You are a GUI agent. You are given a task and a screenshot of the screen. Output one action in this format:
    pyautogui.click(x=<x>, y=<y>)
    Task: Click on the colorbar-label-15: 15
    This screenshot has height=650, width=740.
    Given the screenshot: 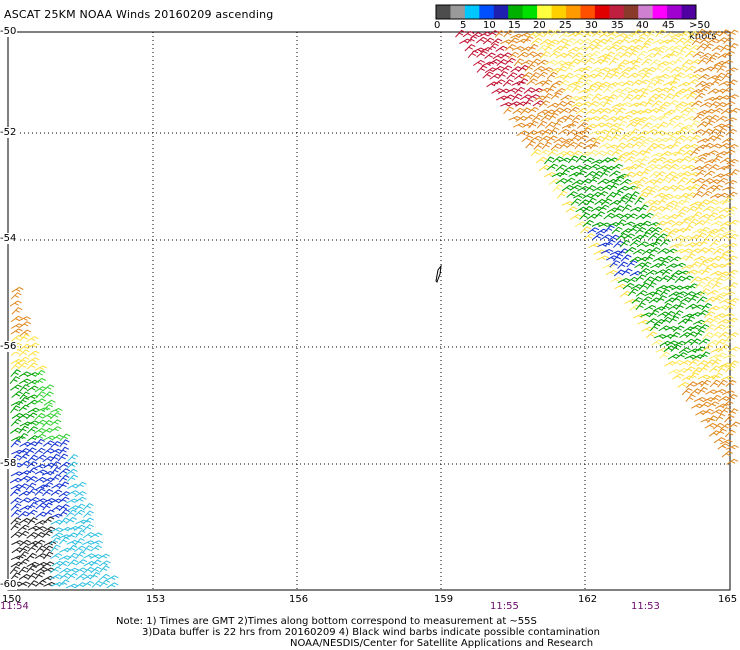 What is the action you would take?
    pyautogui.click(x=514, y=25)
    